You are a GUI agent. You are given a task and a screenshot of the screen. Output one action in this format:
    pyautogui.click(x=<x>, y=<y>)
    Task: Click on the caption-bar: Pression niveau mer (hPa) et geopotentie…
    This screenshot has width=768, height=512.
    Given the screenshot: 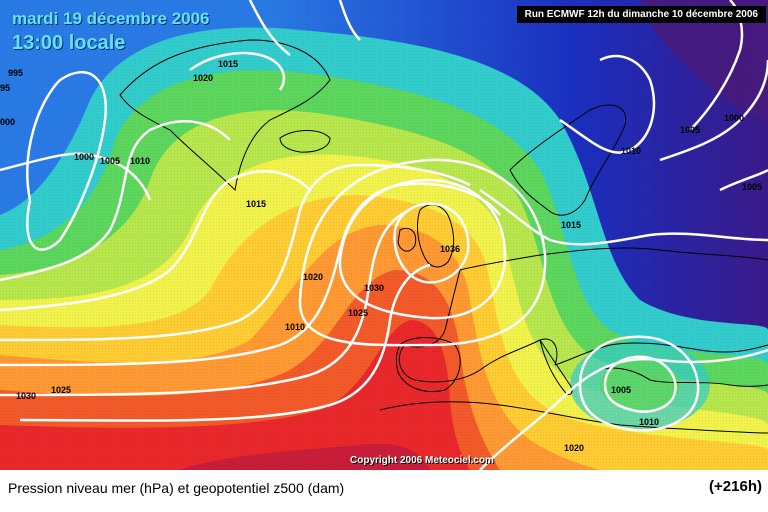 What is the action you would take?
    pyautogui.click(x=384, y=491)
    